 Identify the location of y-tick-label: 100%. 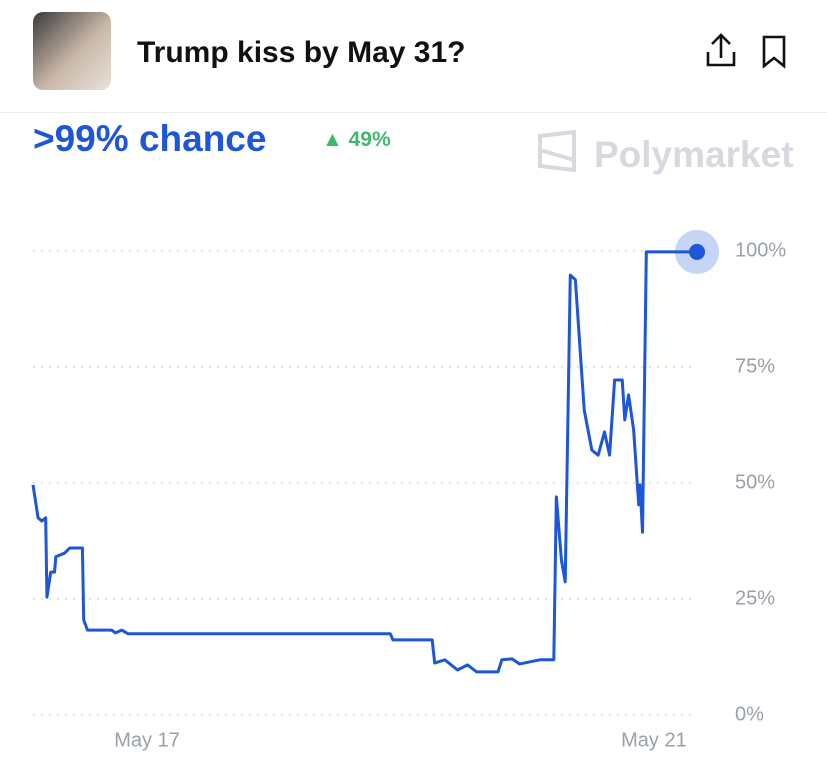
(760, 250).